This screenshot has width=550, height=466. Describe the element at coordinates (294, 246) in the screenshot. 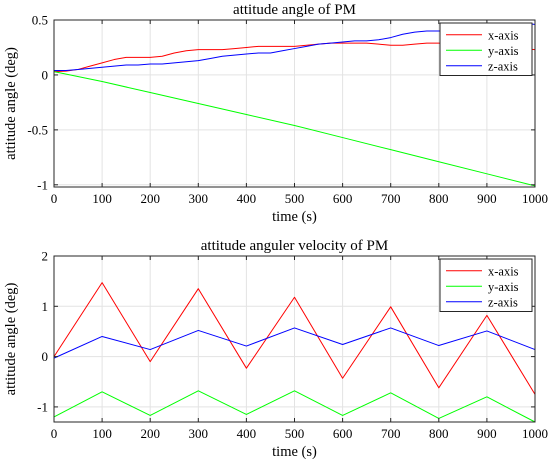

I see `chart-title: attitude anguler velocity of PM` at that location.